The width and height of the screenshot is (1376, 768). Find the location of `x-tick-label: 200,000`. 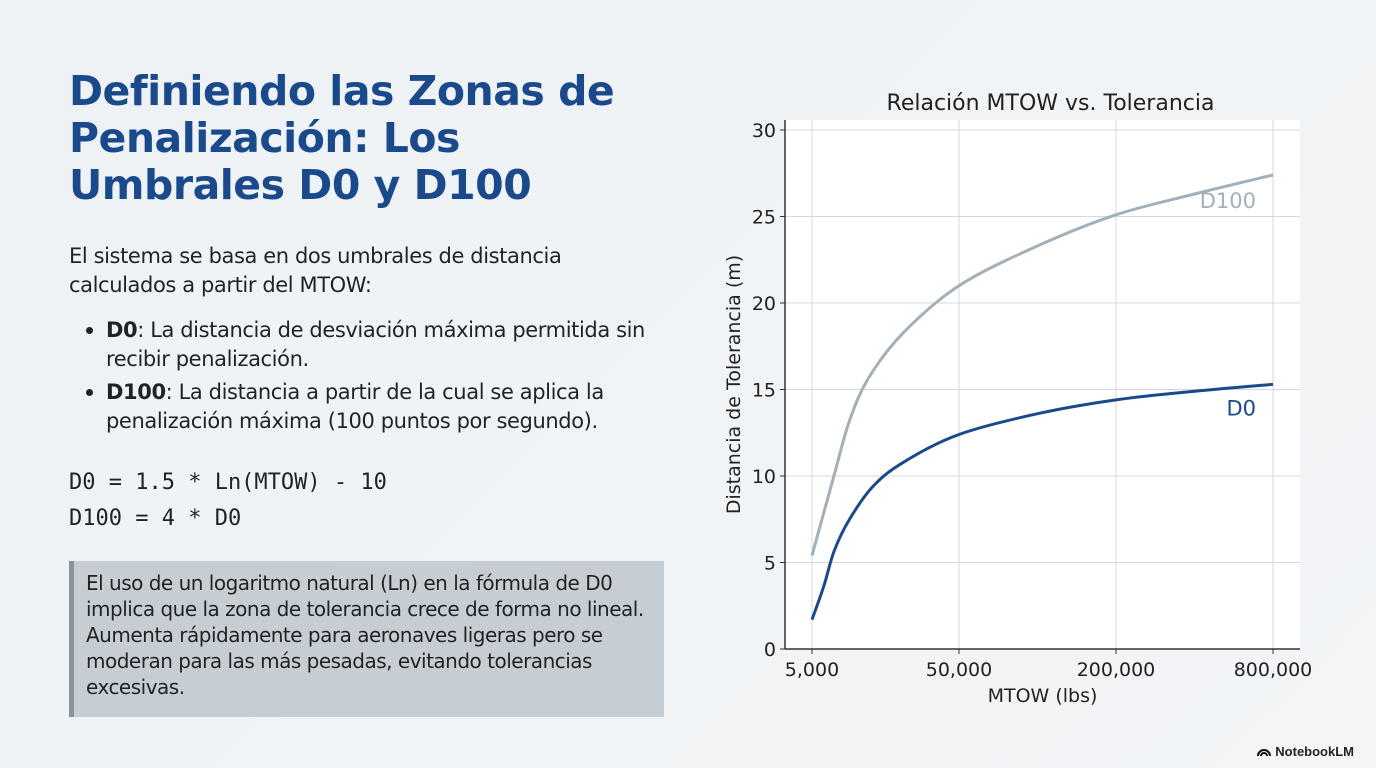

x-tick-label: 200,000 is located at coordinates (1116, 670).